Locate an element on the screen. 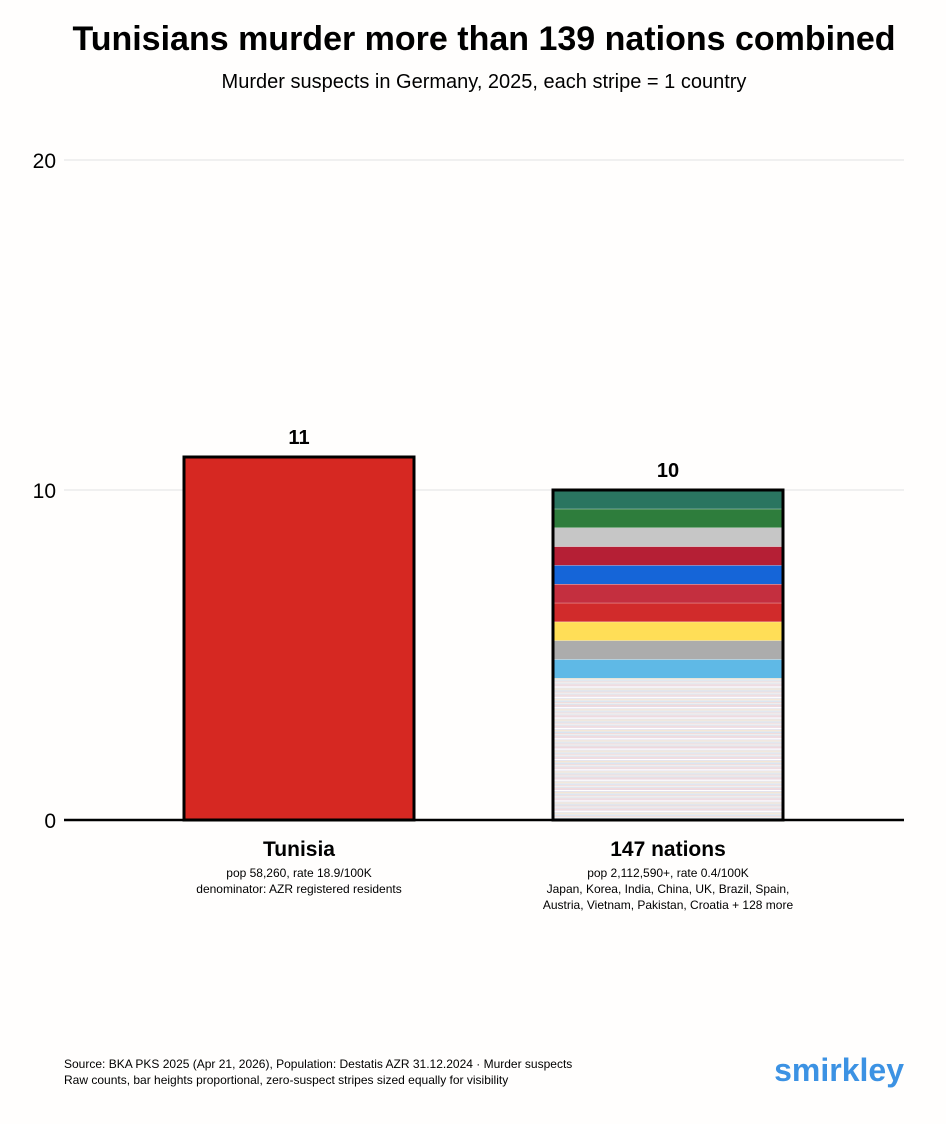 This screenshot has height=1124, width=946. bar-other-nations is located at coordinates (668, 655).